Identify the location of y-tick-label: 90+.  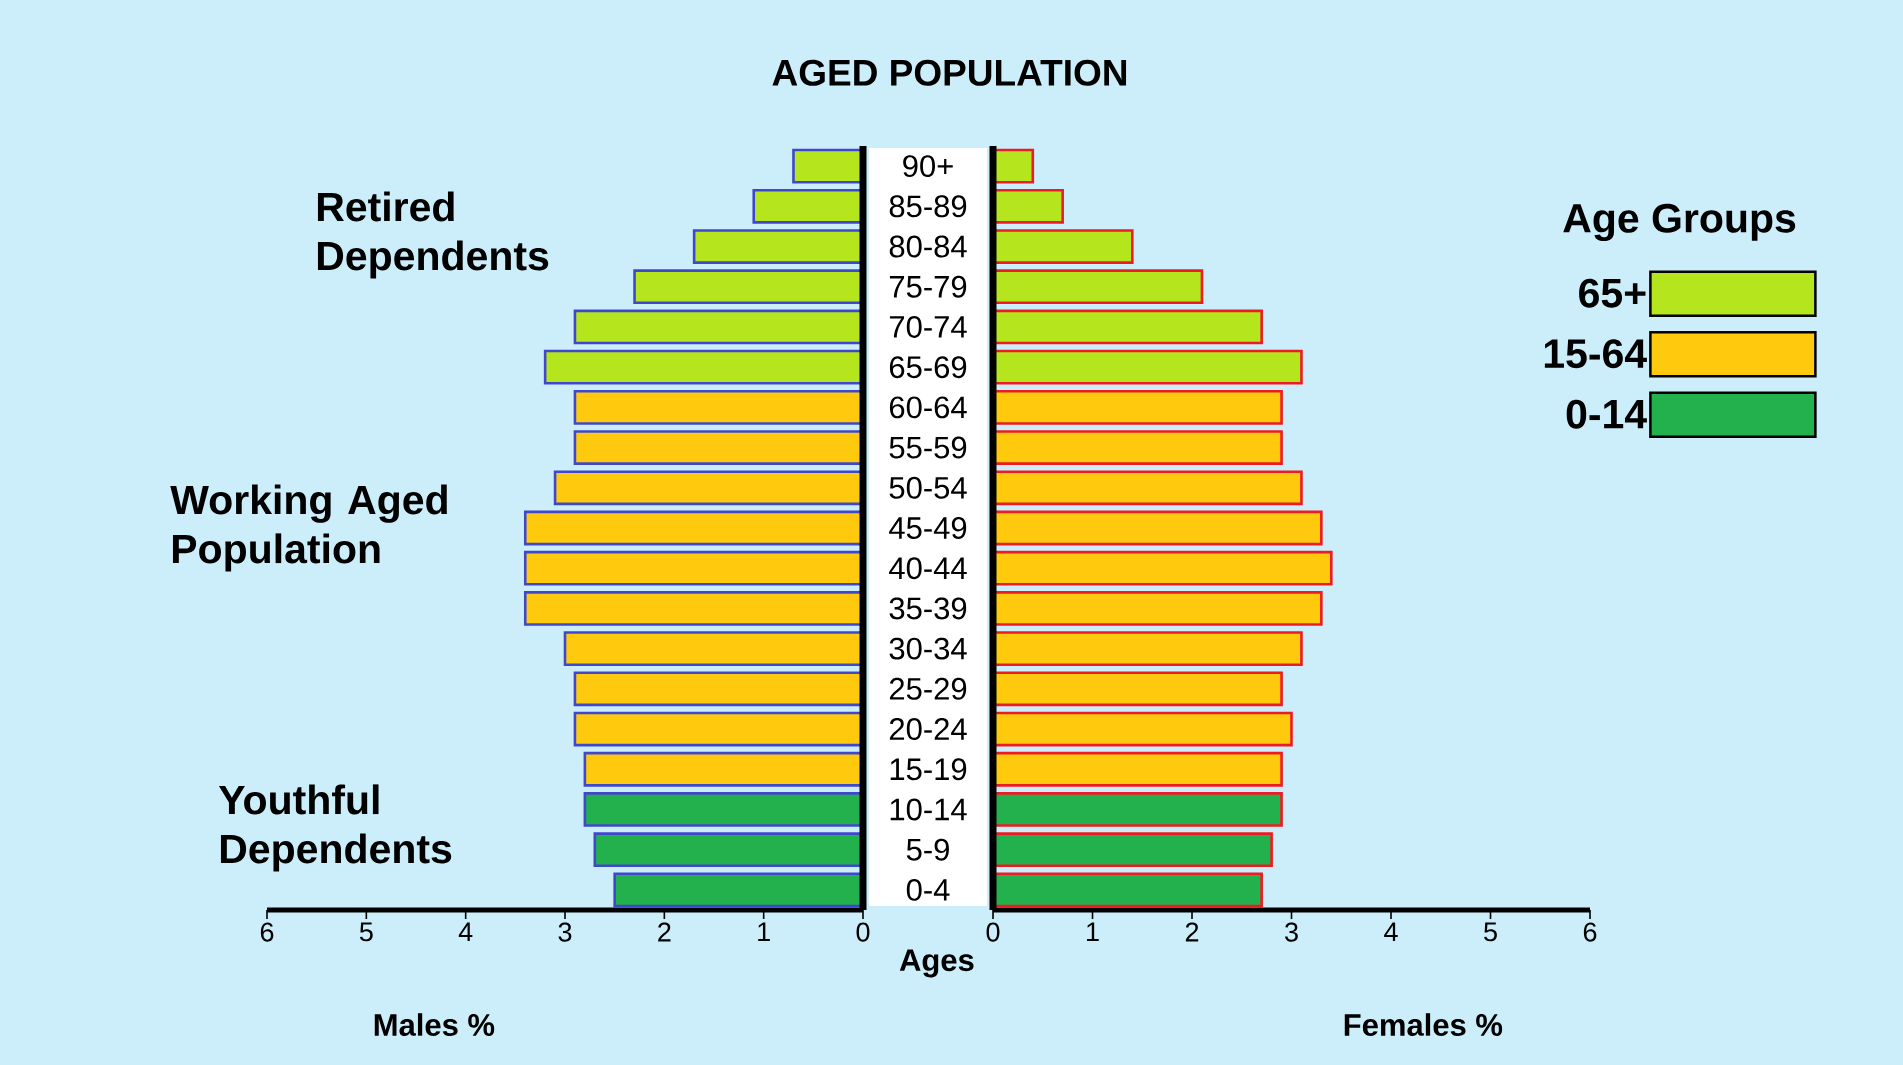
(928, 166).